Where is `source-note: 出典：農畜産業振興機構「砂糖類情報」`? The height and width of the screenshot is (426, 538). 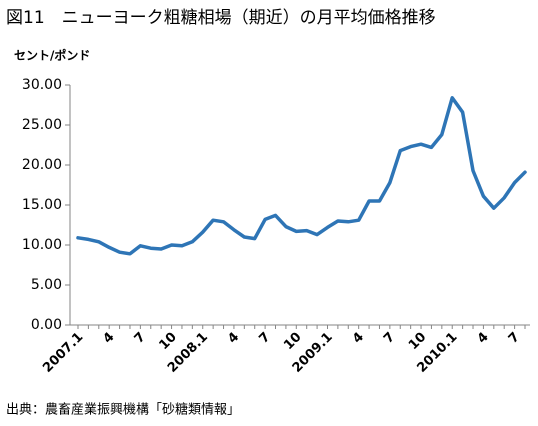
source-note: 出典：農畜産業振興機構「砂糖類情報」 is located at coordinates (123, 410).